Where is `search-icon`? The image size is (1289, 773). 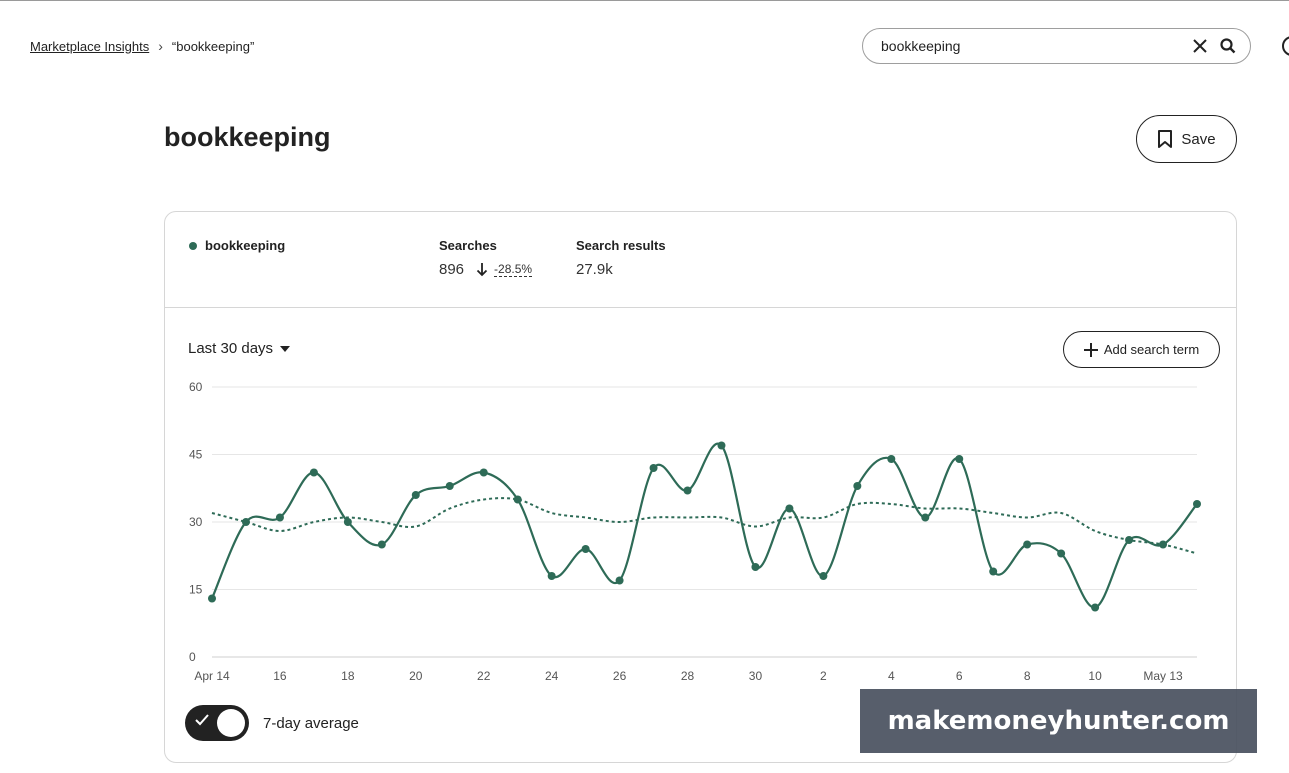
search-icon is located at coordinates (1228, 46).